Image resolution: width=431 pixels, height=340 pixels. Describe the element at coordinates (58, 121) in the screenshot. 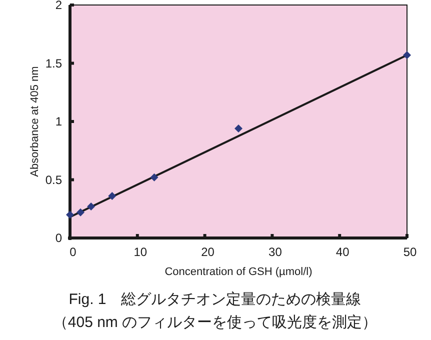

I see `y-tick-label: 1` at that location.